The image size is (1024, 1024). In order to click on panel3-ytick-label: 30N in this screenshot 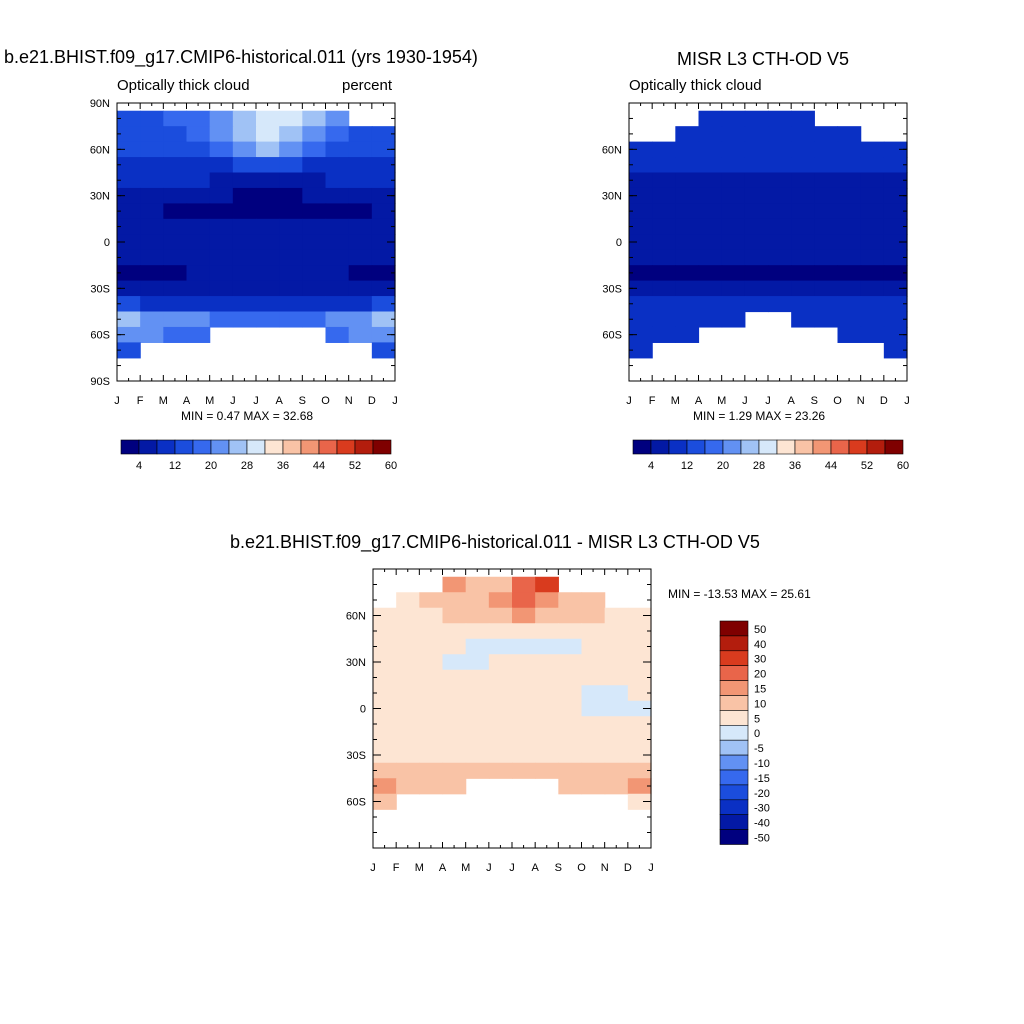, I will do `click(356, 663)`.